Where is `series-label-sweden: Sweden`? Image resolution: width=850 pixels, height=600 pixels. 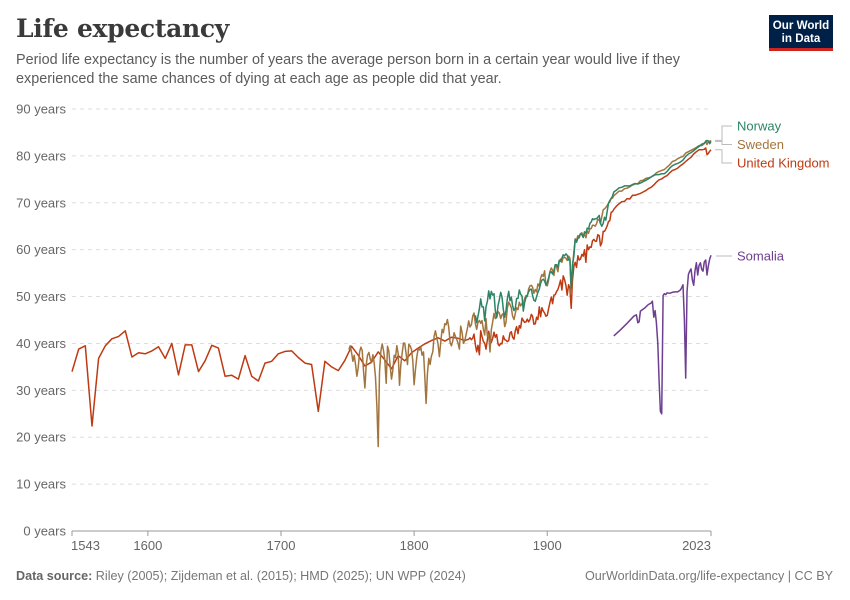 series-label-sweden: Sweden is located at coordinates (760, 144).